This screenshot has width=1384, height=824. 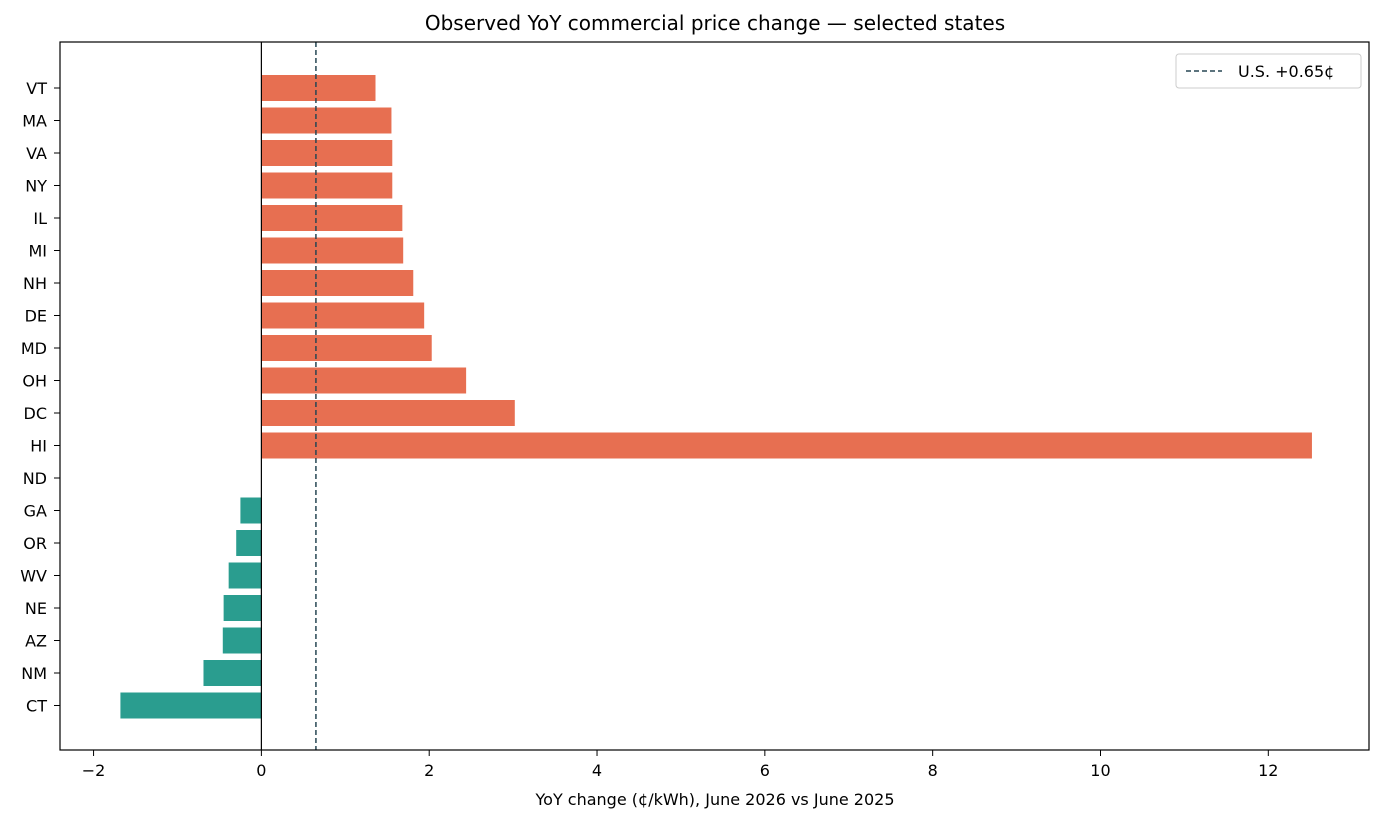 I want to click on y-tick-label-ma: MA, so click(x=34, y=121).